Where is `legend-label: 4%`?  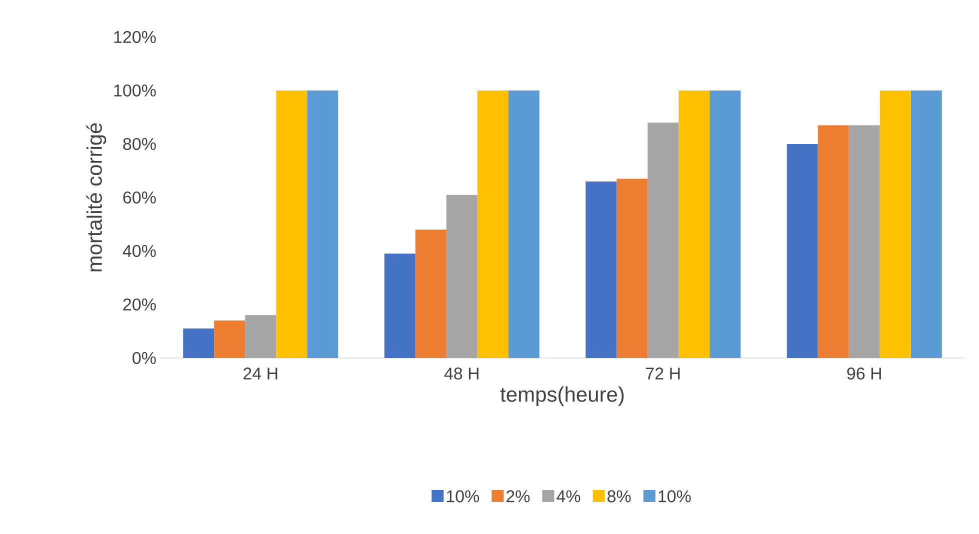 legend-label: 4% is located at coordinates (568, 496).